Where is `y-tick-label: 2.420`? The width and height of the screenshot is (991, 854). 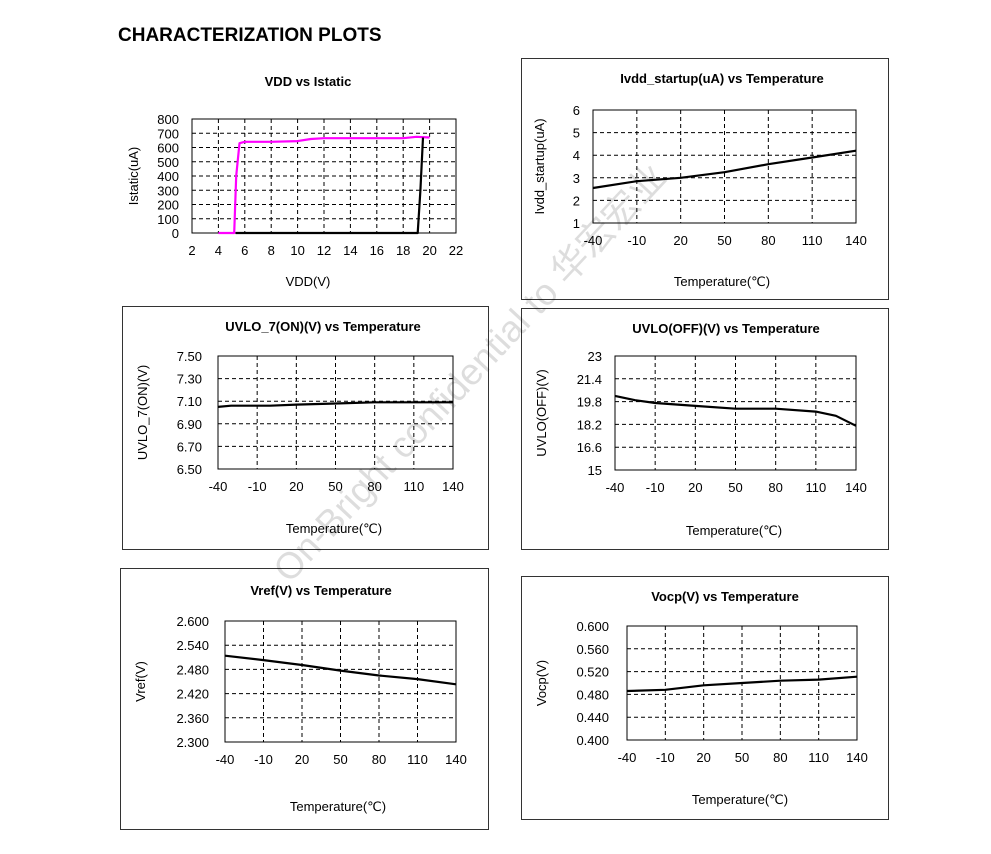
y-tick-label: 2.420 is located at coordinates (192, 694).